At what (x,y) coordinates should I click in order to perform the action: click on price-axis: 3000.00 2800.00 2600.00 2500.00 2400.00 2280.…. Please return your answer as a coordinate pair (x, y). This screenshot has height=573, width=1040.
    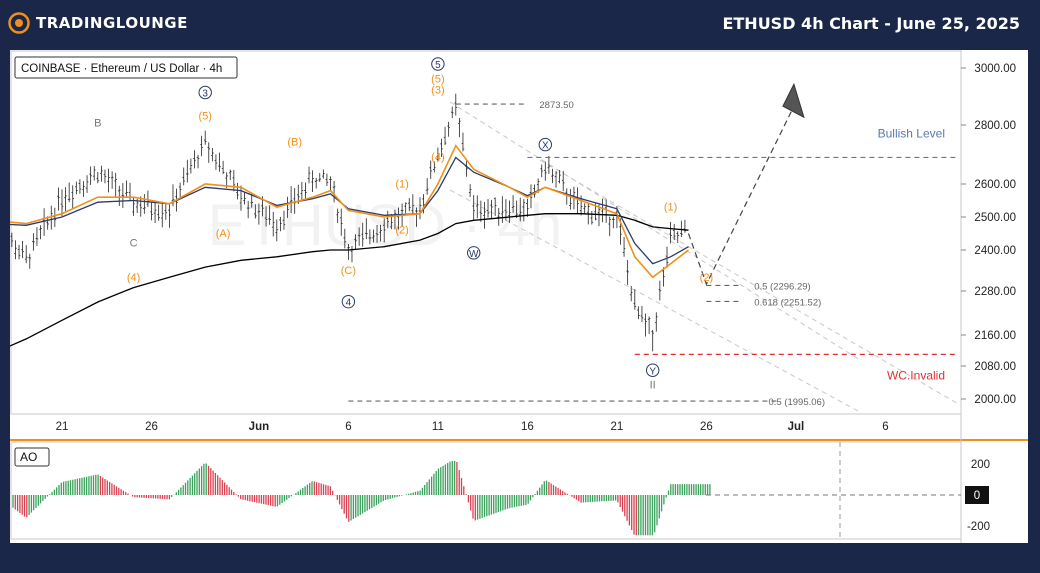
    Looking at the image, I should click on (988, 234).